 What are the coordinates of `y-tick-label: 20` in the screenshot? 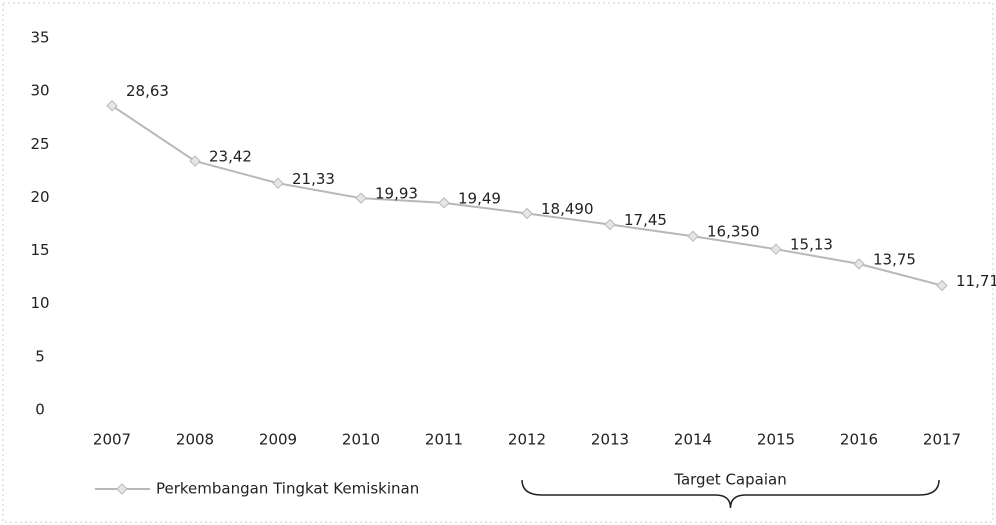 It's located at (39, 197).